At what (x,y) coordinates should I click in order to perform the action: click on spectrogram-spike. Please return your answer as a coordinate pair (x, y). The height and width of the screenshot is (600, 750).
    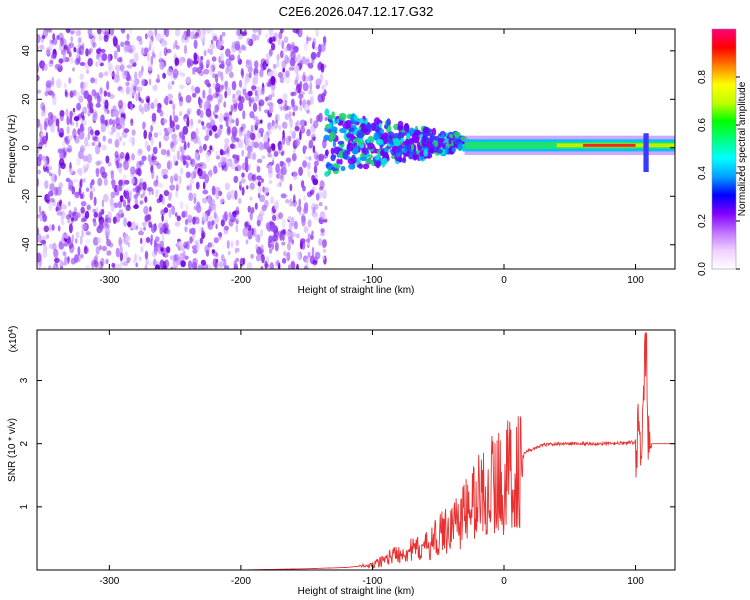
    Looking at the image, I should click on (646, 153).